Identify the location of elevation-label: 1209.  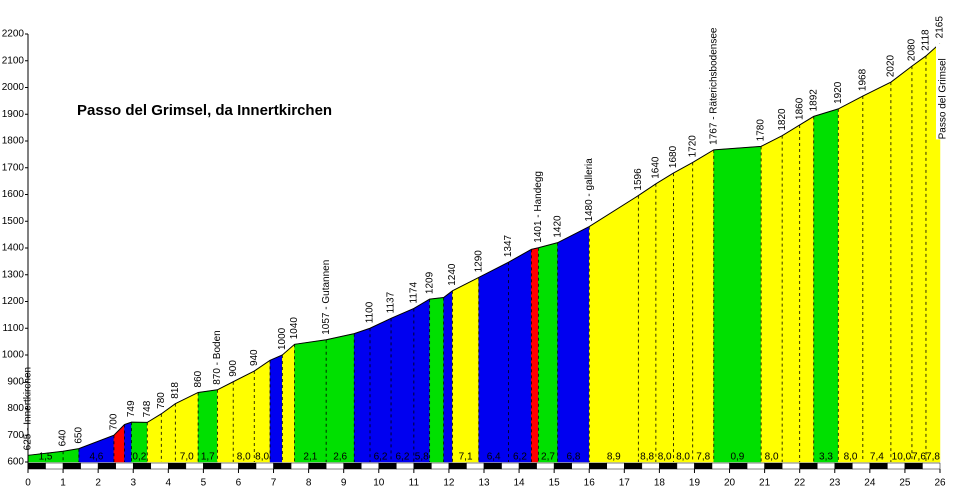
(429, 282).